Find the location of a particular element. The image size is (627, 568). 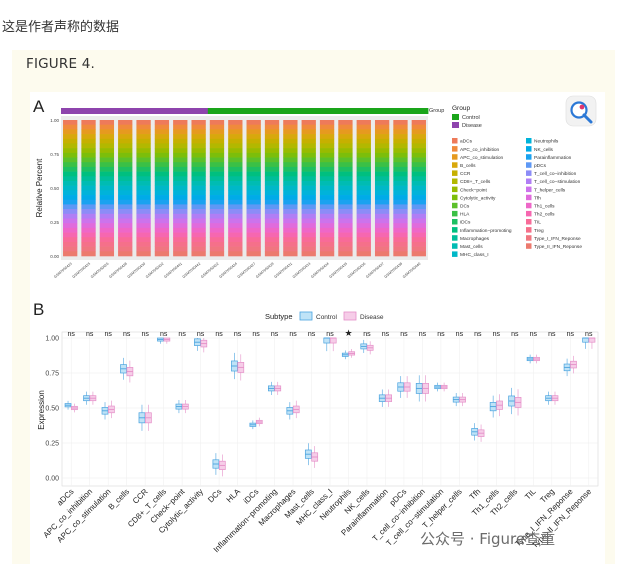

legend-swatch-disease is located at coordinates (455, 125).